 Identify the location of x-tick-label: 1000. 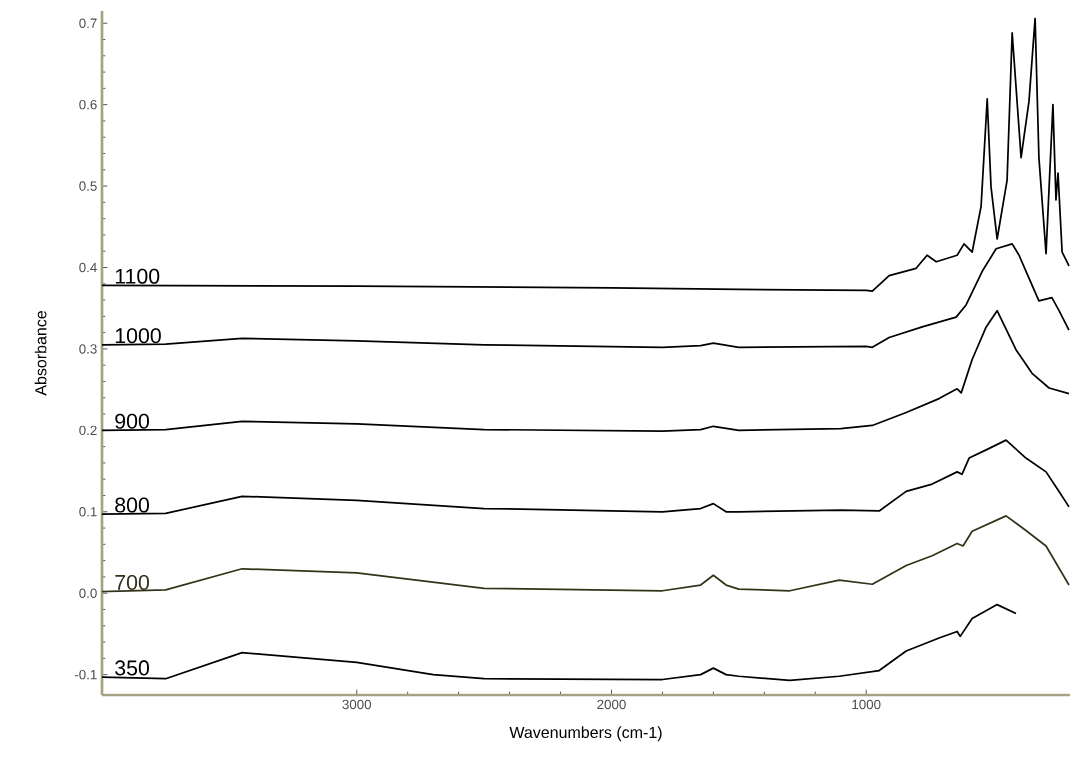
(866, 704).